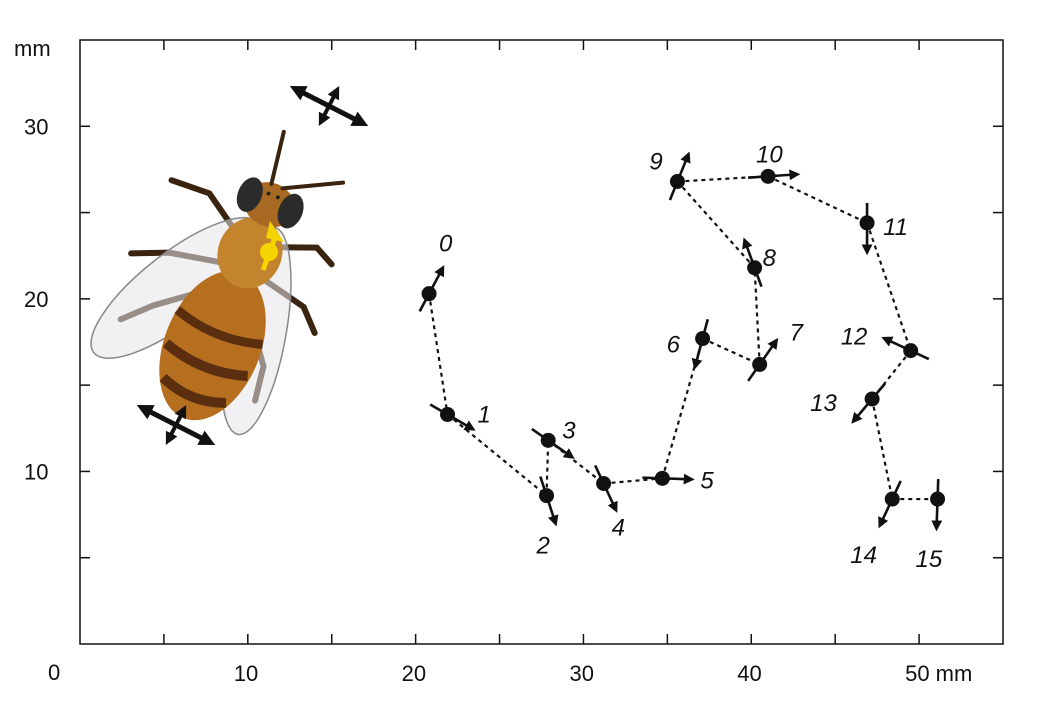 This screenshot has height=705, width=1050. What do you see at coordinates (569, 430) in the screenshot?
I see `point-label: 3` at bounding box center [569, 430].